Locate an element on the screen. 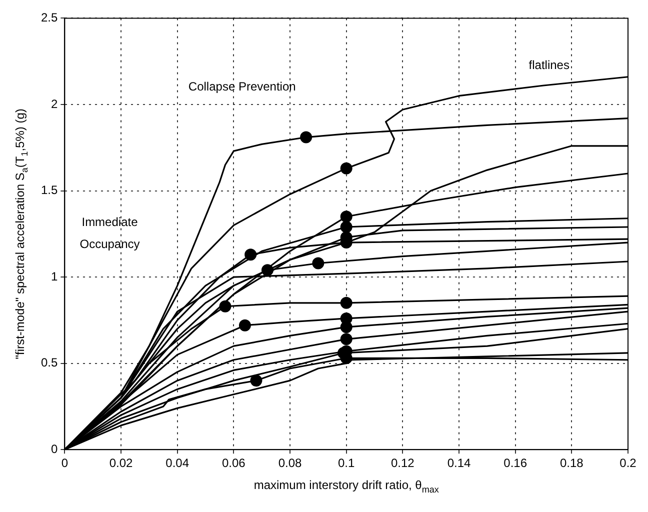  annotation: Collapse Prevention is located at coordinates (242, 87).